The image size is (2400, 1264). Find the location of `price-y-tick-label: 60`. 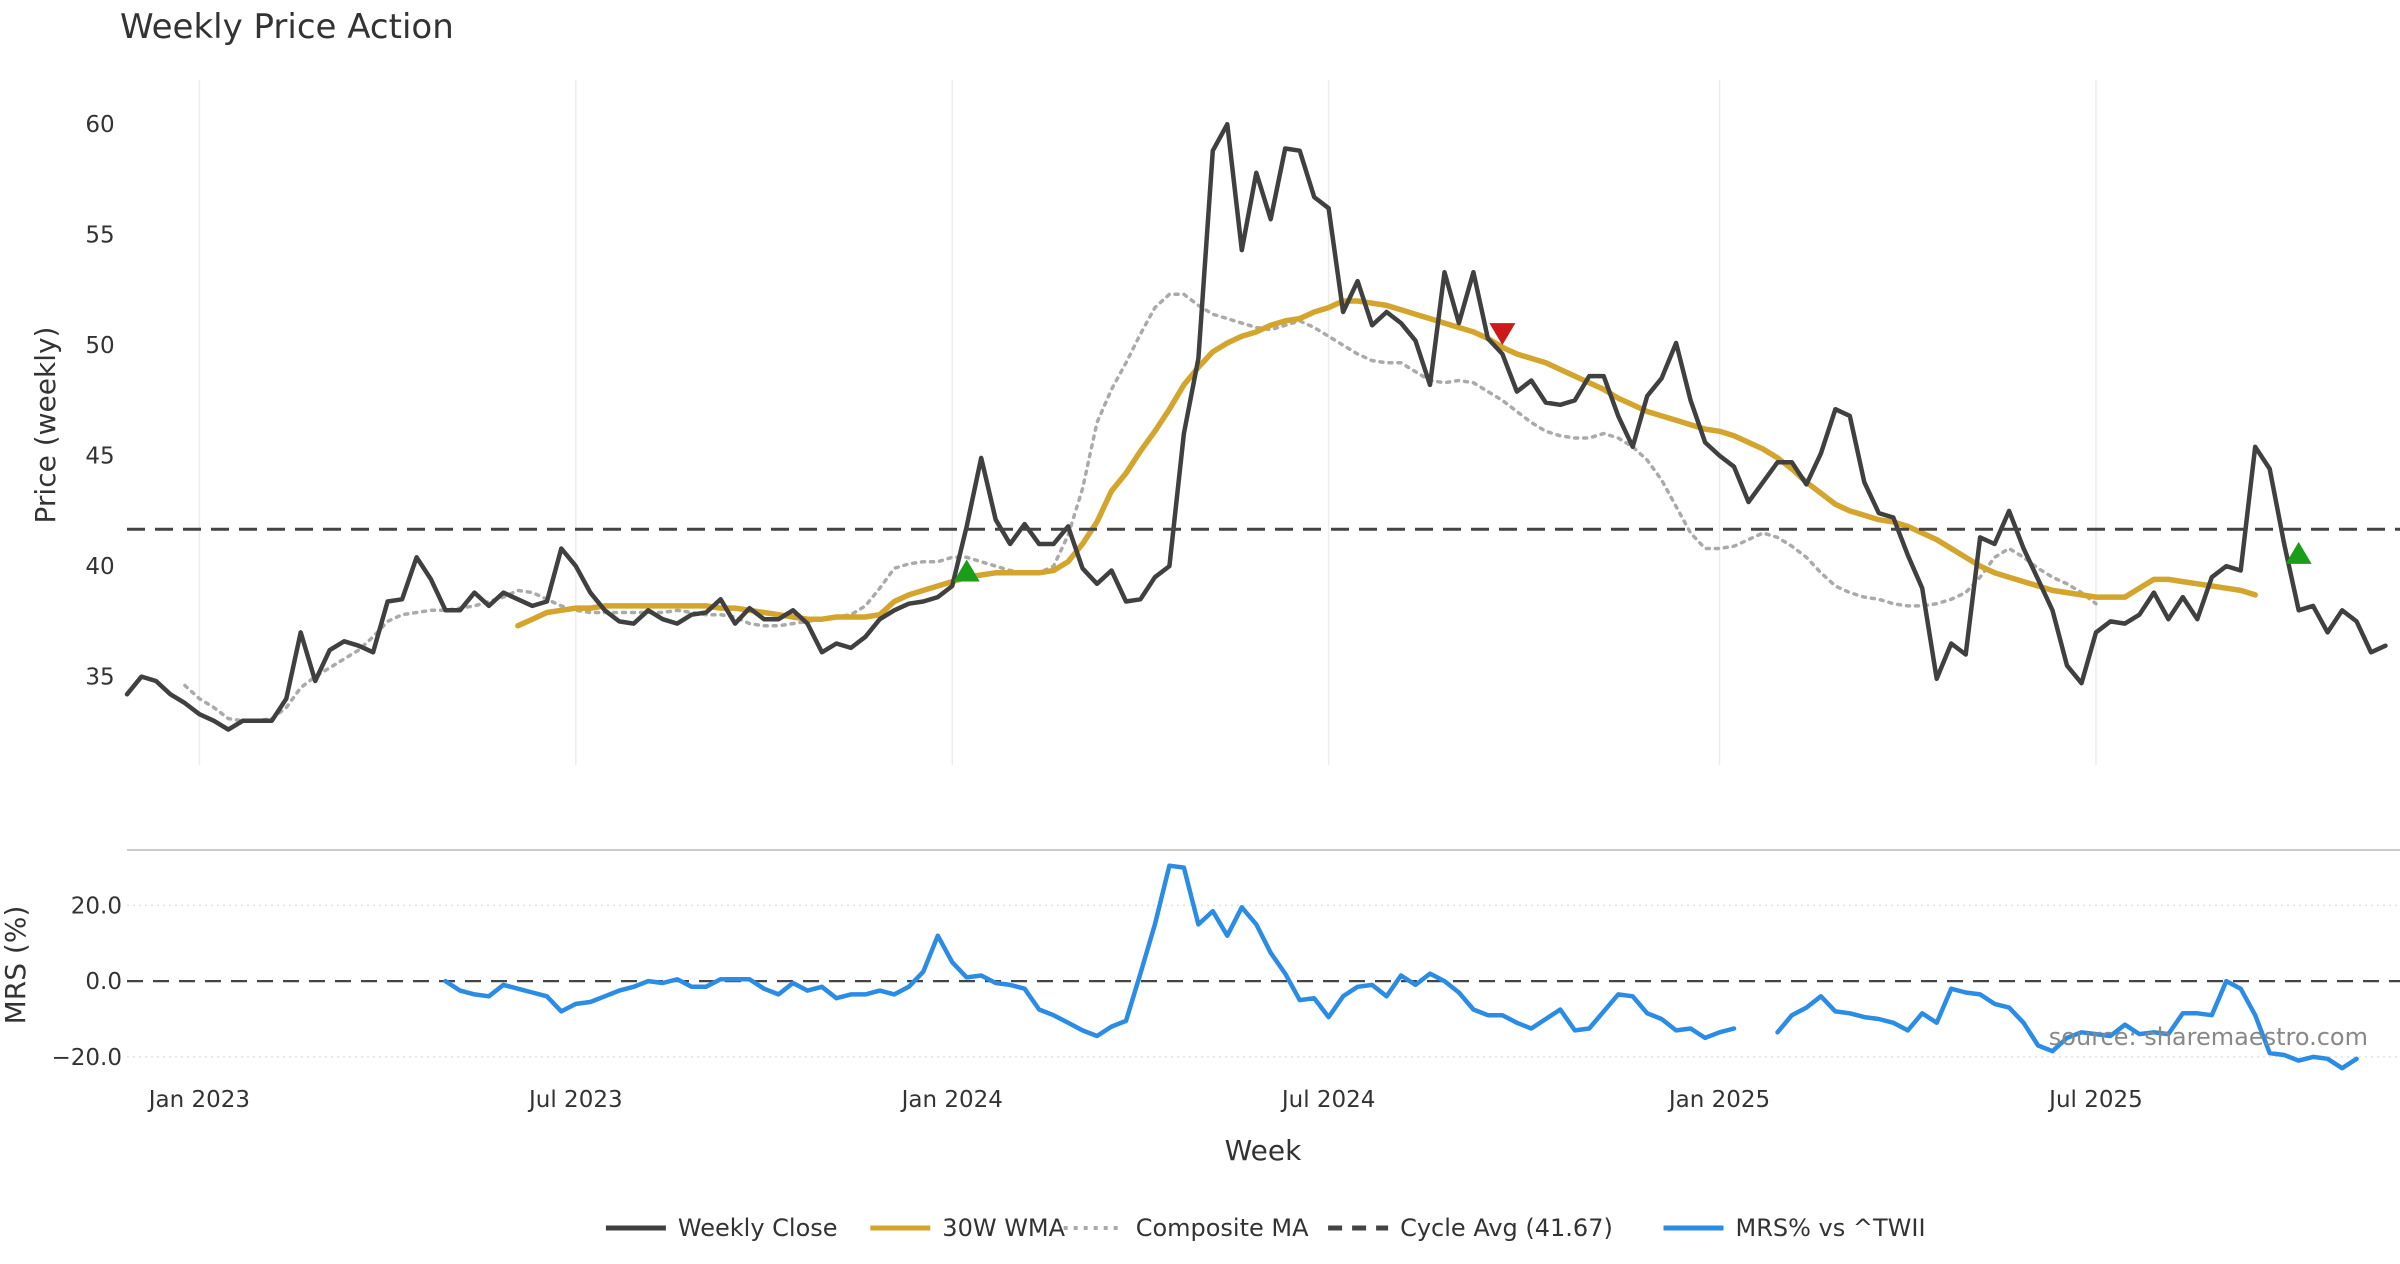

price-y-tick-label: 60 is located at coordinates (99, 125).